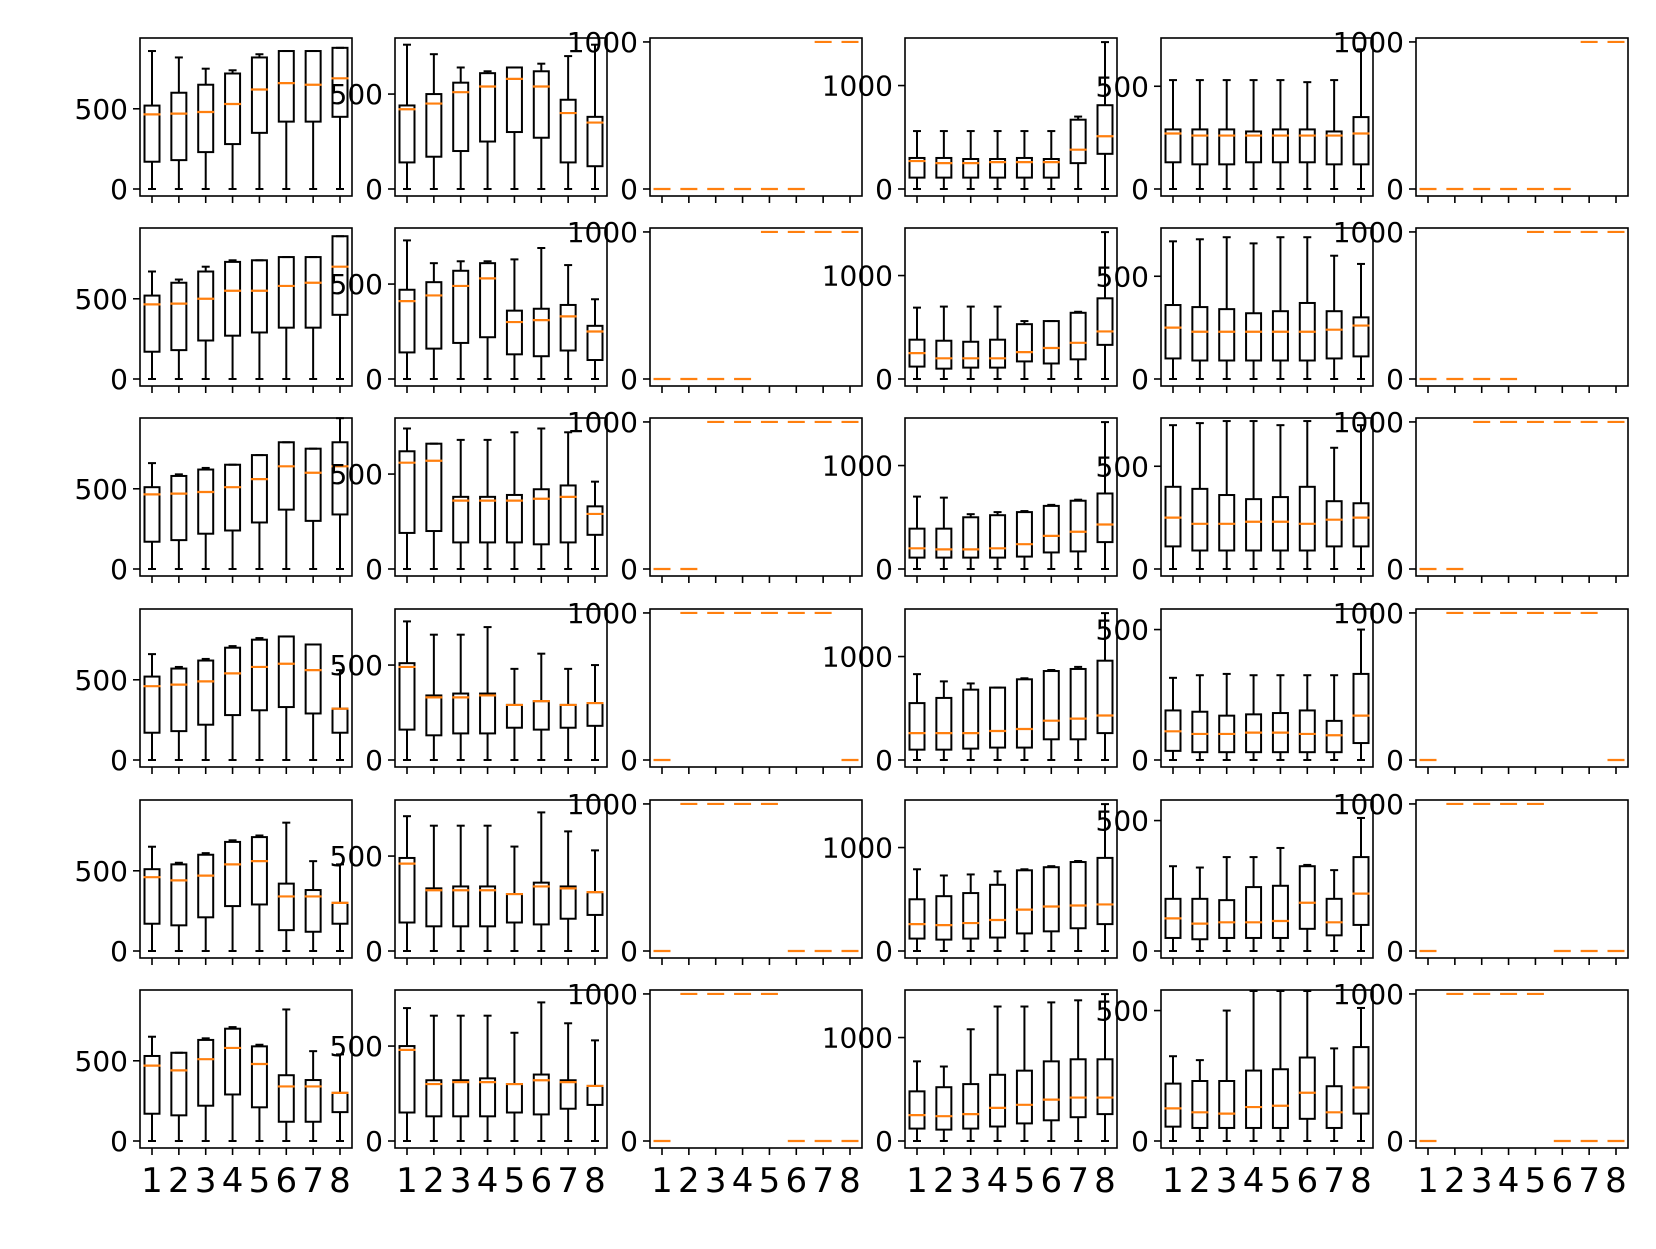 This screenshot has height=1249, width=1656. I want to click on x-tick-label: 1, so click(152, 1181).